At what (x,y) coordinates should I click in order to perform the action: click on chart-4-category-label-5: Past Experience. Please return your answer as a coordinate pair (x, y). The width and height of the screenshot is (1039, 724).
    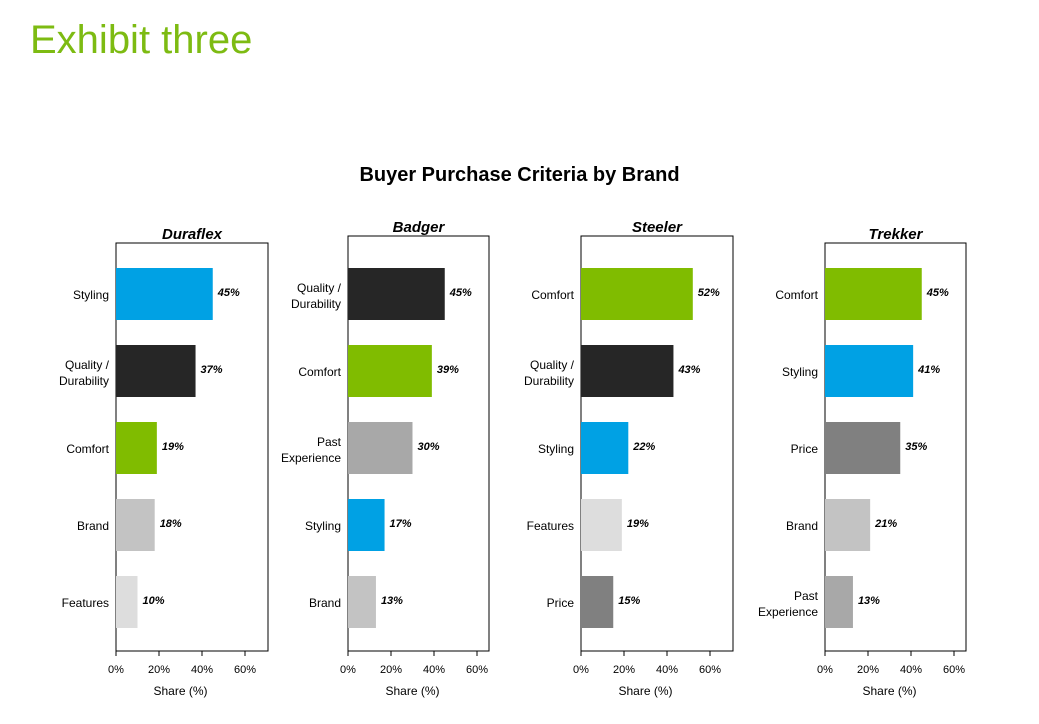
    Looking at the image, I should click on (788, 604).